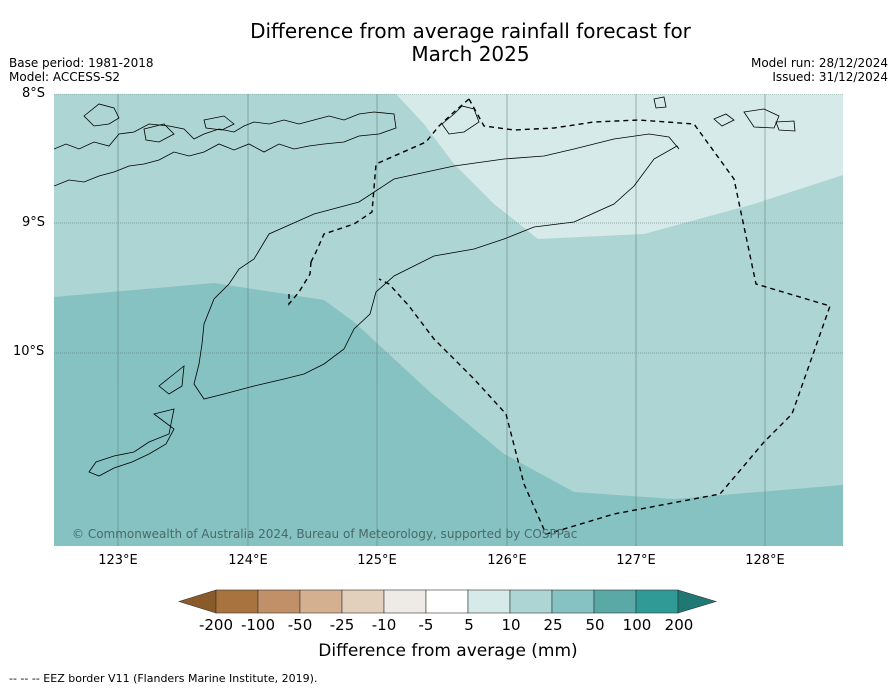 This screenshot has height=690, width=896. What do you see at coordinates (300, 625) in the screenshot?
I see `tick-label: -50` at bounding box center [300, 625].